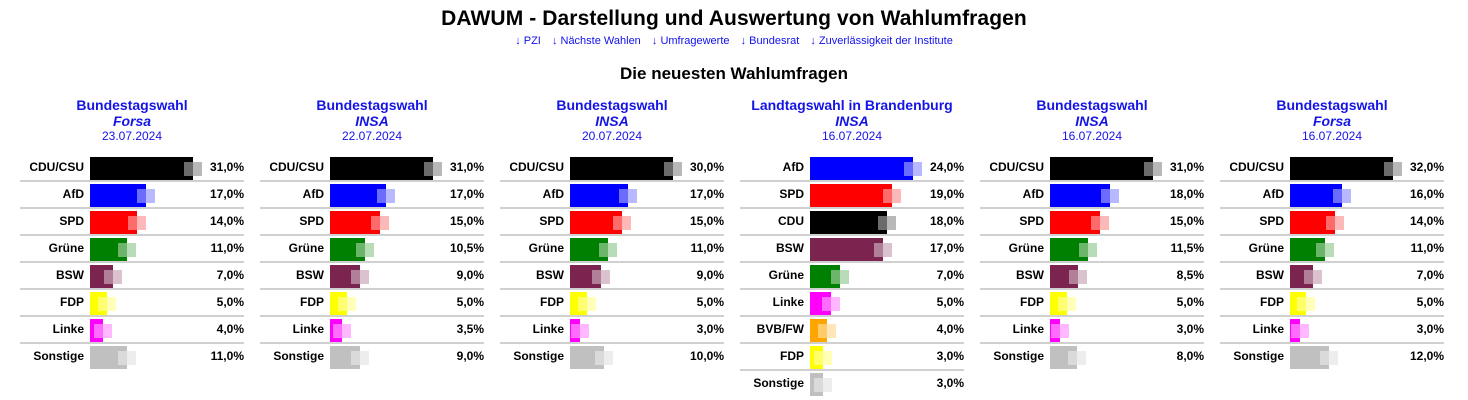 The image size is (1468, 400). What do you see at coordinates (707, 248) in the screenshot?
I see `result-value: 11,0%` at bounding box center [707, 248].